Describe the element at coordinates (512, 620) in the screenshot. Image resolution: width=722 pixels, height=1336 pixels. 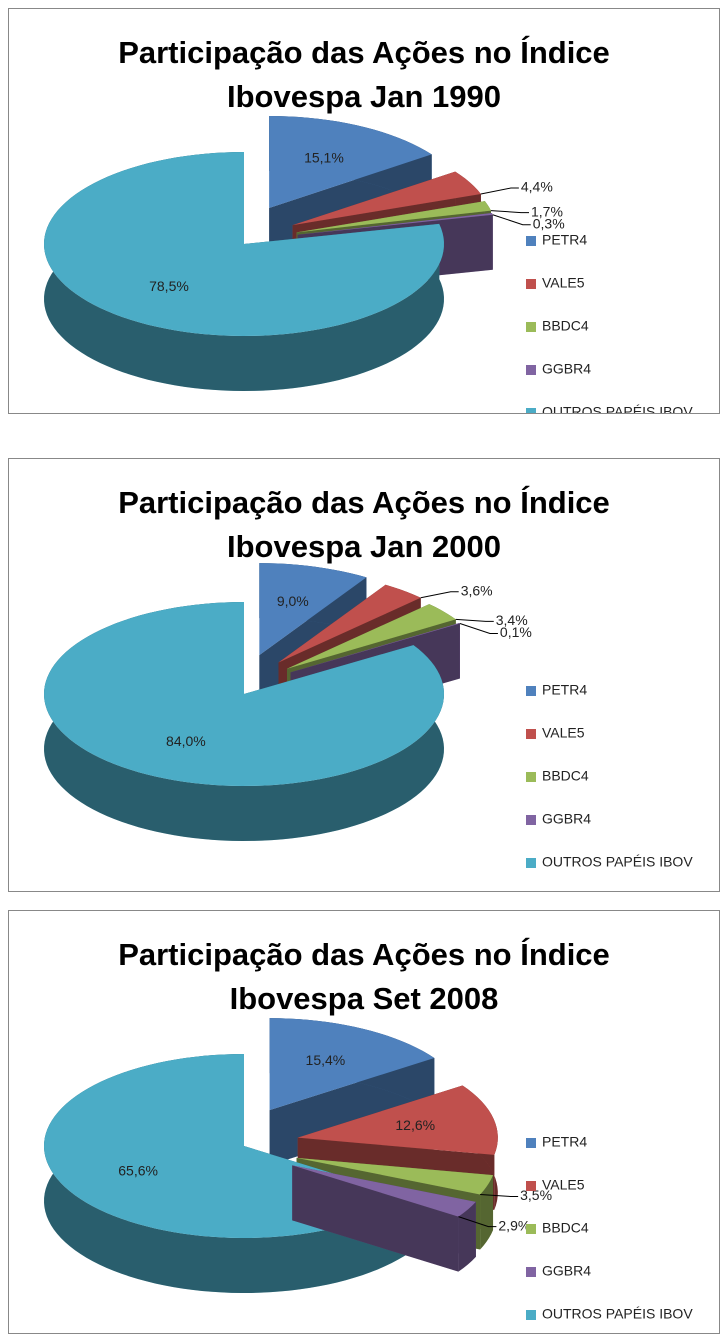
I see `data-label: 3,4%` at that location.